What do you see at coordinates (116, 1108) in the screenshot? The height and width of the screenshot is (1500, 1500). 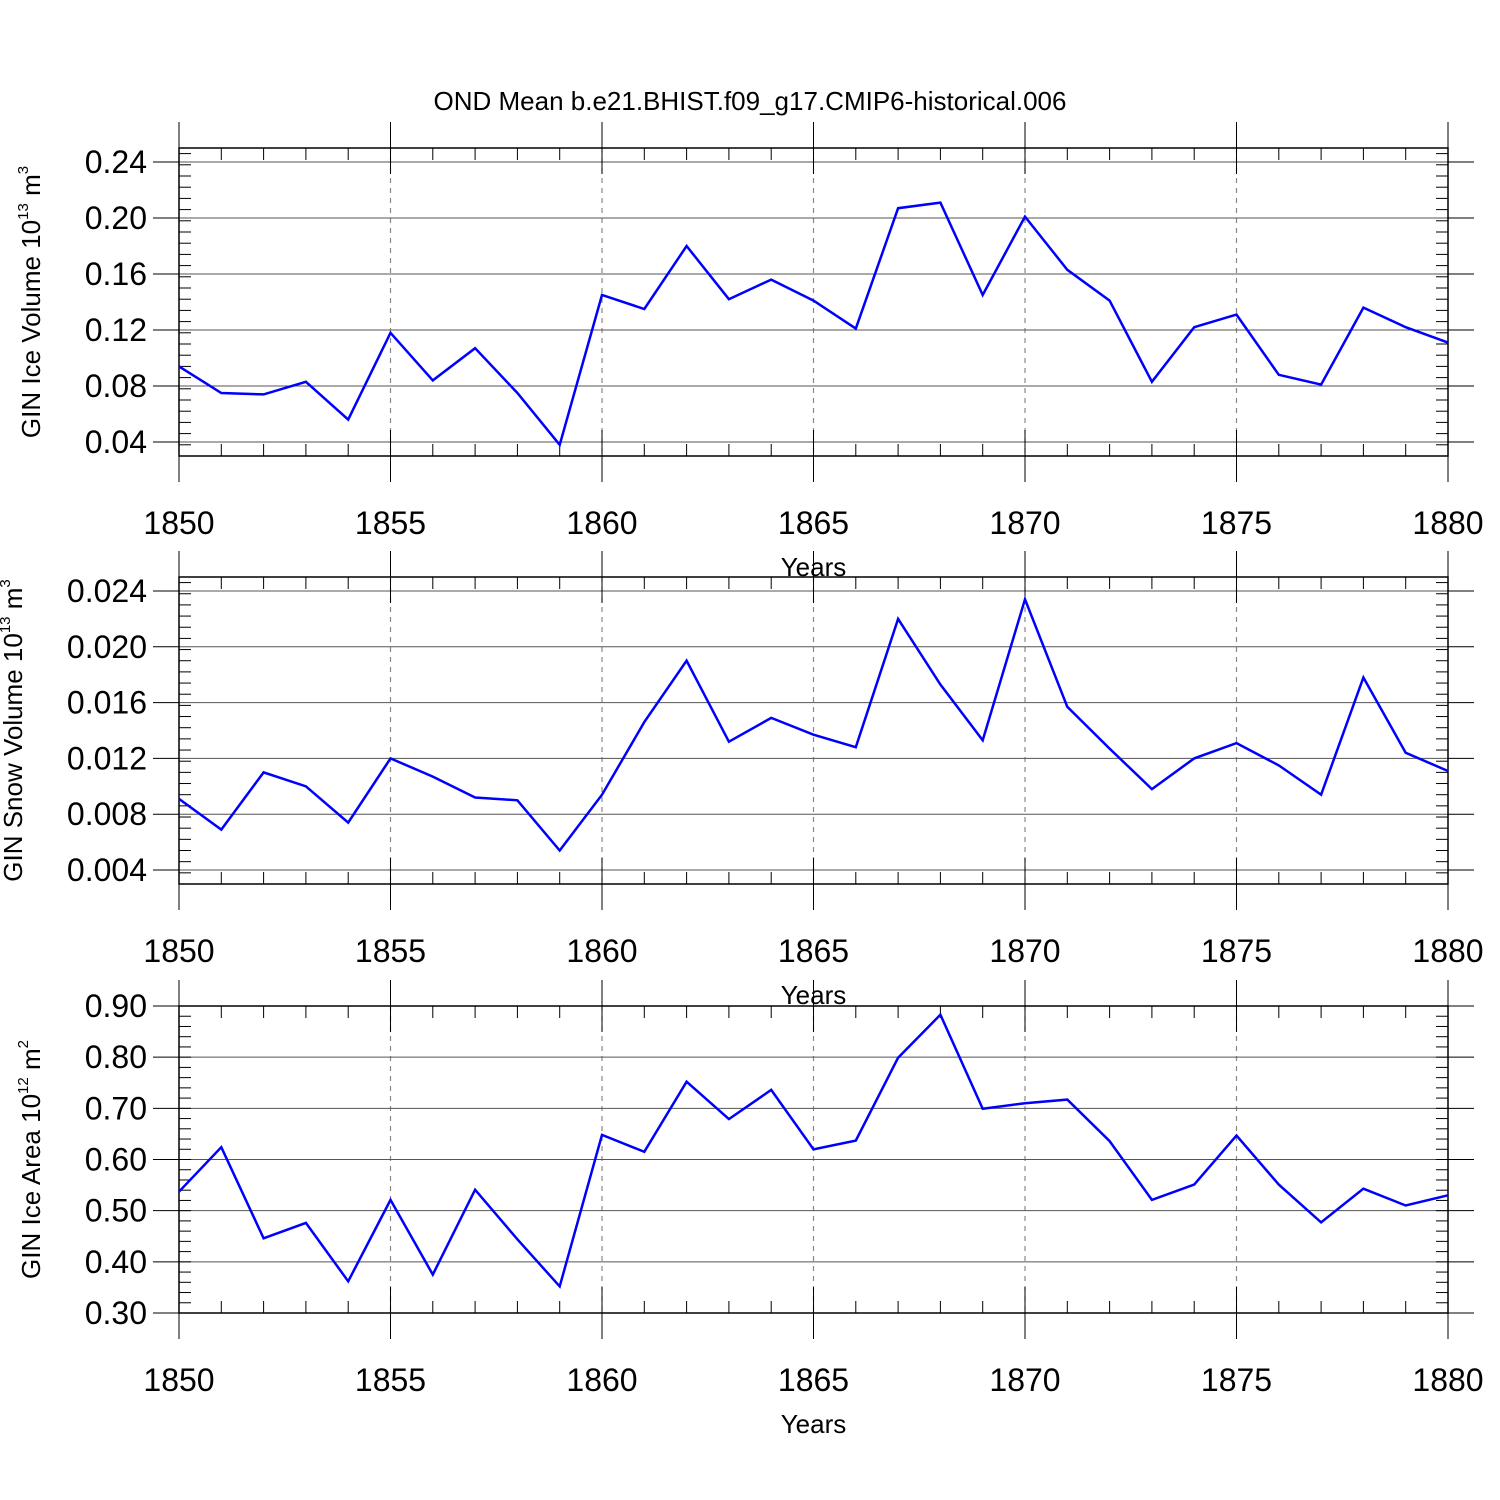 I see `y-tick-label: 0.70` at bounding box center [116, 1108].